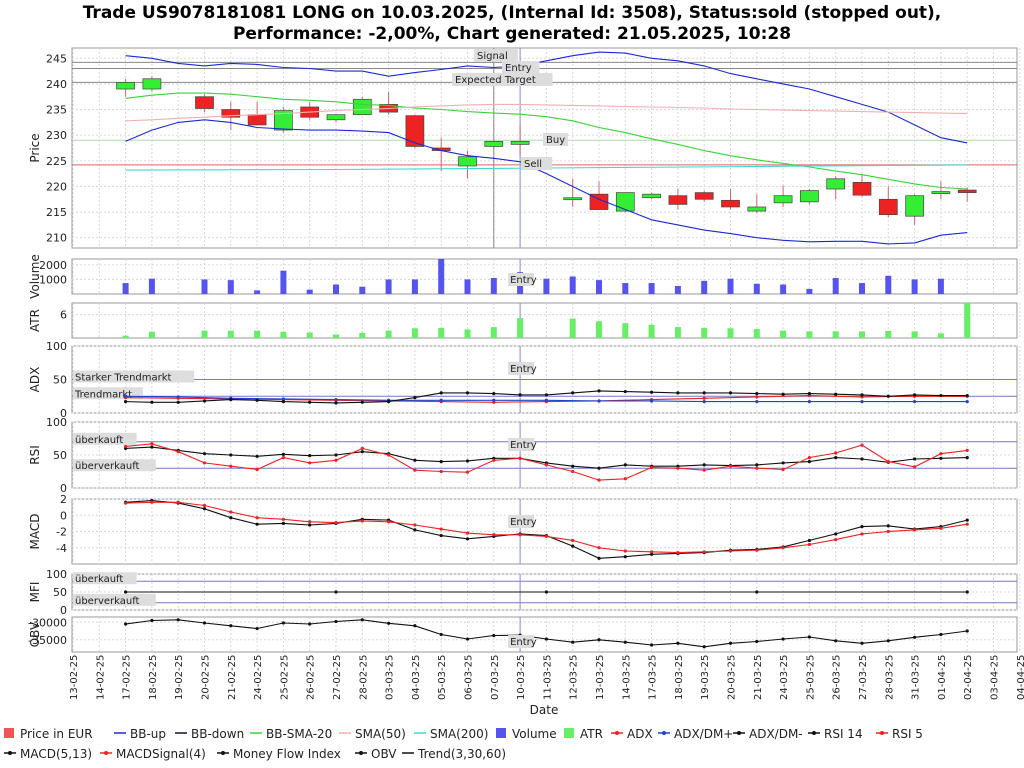 The height and width of the screenshot is (768, 1024). I want to click on price-y-tick-label: 245, so click(56, 58).